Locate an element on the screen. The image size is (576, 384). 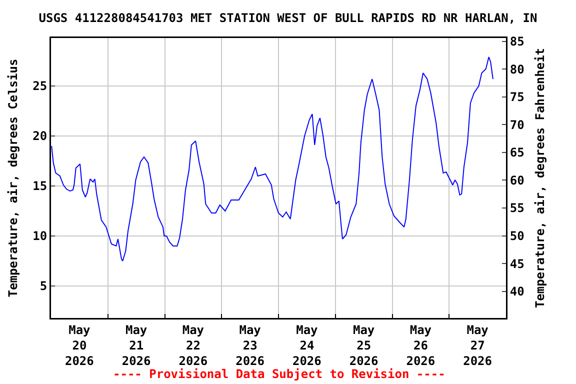
y-tick-label: 20 is located at coordinates (40, 136).